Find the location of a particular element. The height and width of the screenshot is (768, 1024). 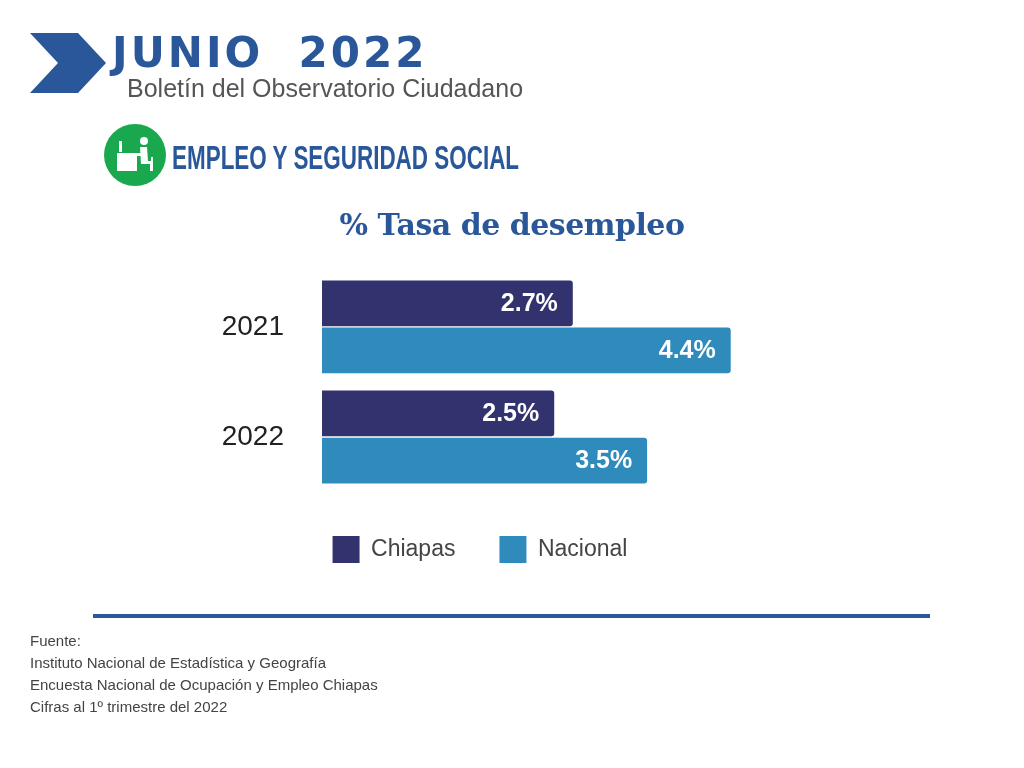

legend-label: Chiapas is located at coordinates (413, 547).